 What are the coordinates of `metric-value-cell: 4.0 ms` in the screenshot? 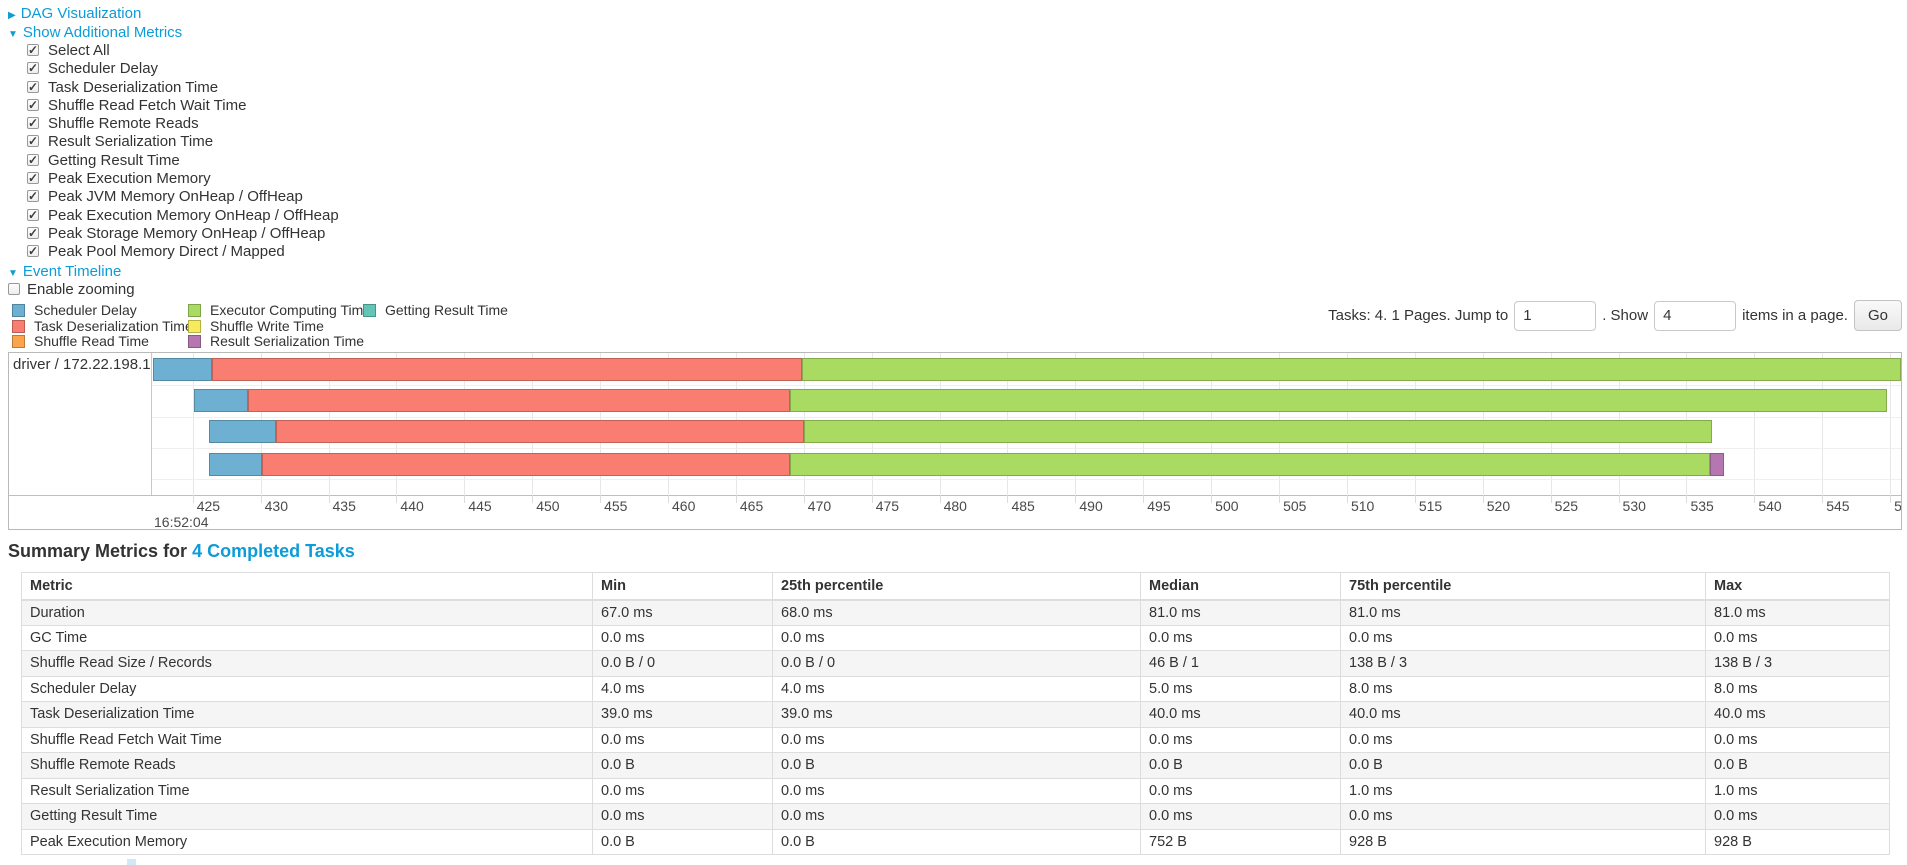 It's located at (956, 688).